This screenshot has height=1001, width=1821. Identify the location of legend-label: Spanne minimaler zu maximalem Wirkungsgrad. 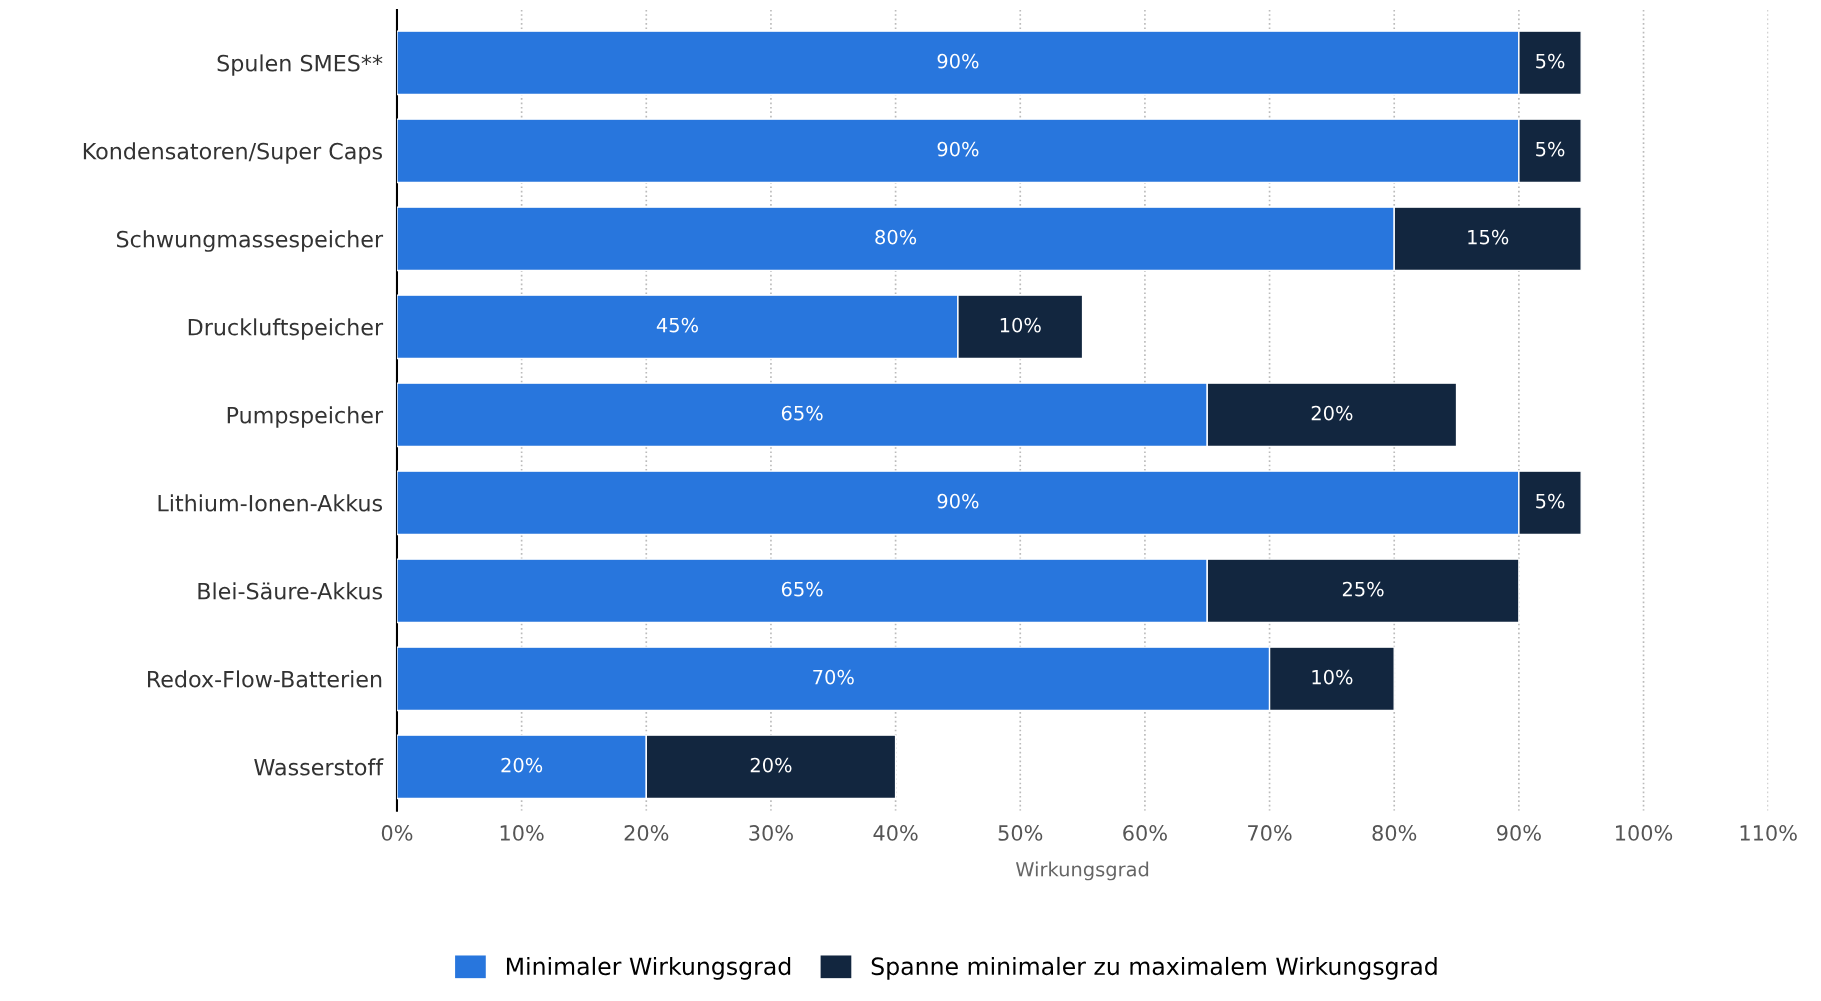
(1154, 968).